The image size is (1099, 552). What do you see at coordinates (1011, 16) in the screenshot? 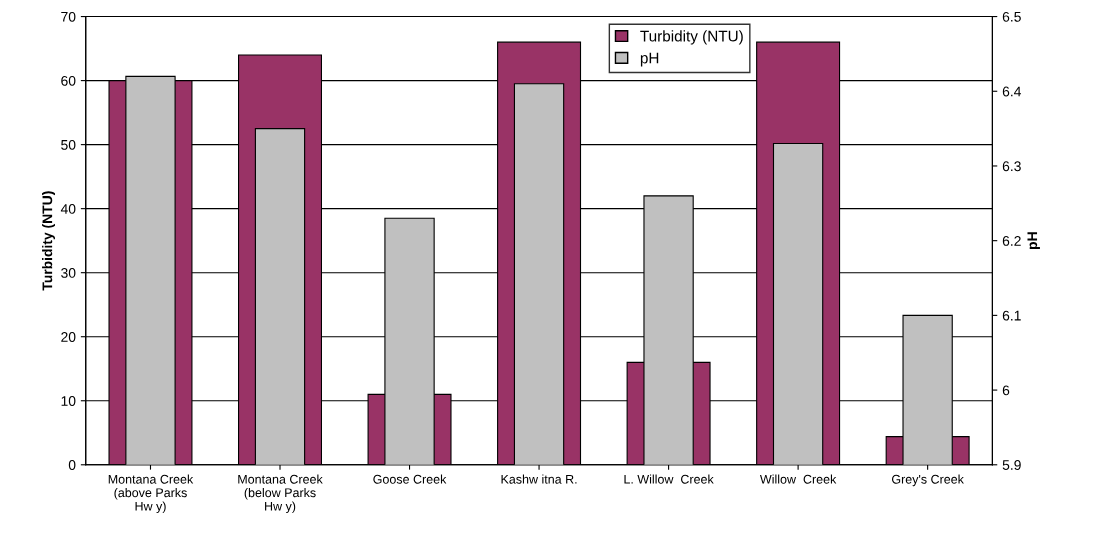
I see `y2-tick-label: 6.5` at bounding box center [1011, 16].